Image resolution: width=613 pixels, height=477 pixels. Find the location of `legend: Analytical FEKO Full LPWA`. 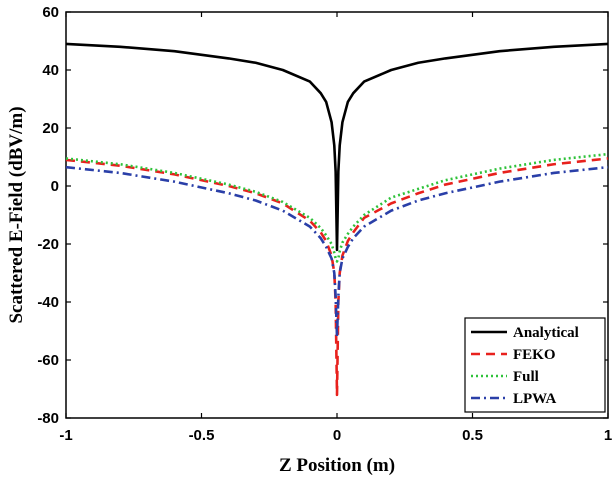

legend: Analytical FEKO Full LPWA is located at coordinates (535, 365).